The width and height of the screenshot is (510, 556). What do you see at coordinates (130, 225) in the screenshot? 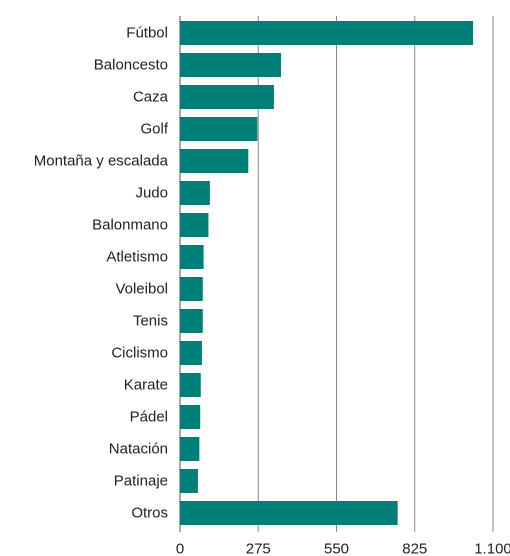
I see `category-label-6: Balonmano` at bounding box center [130, 225].